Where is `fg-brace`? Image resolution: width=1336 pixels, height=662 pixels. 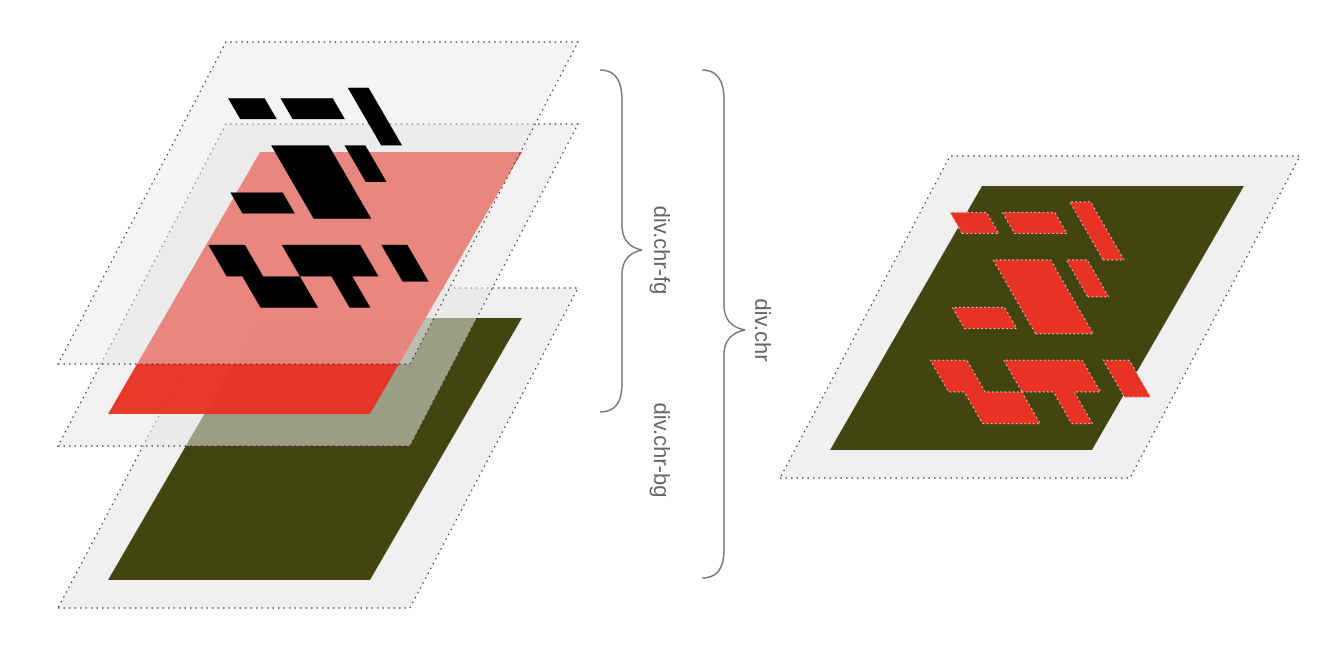 fg-brace is located at coordinates (621, 241).